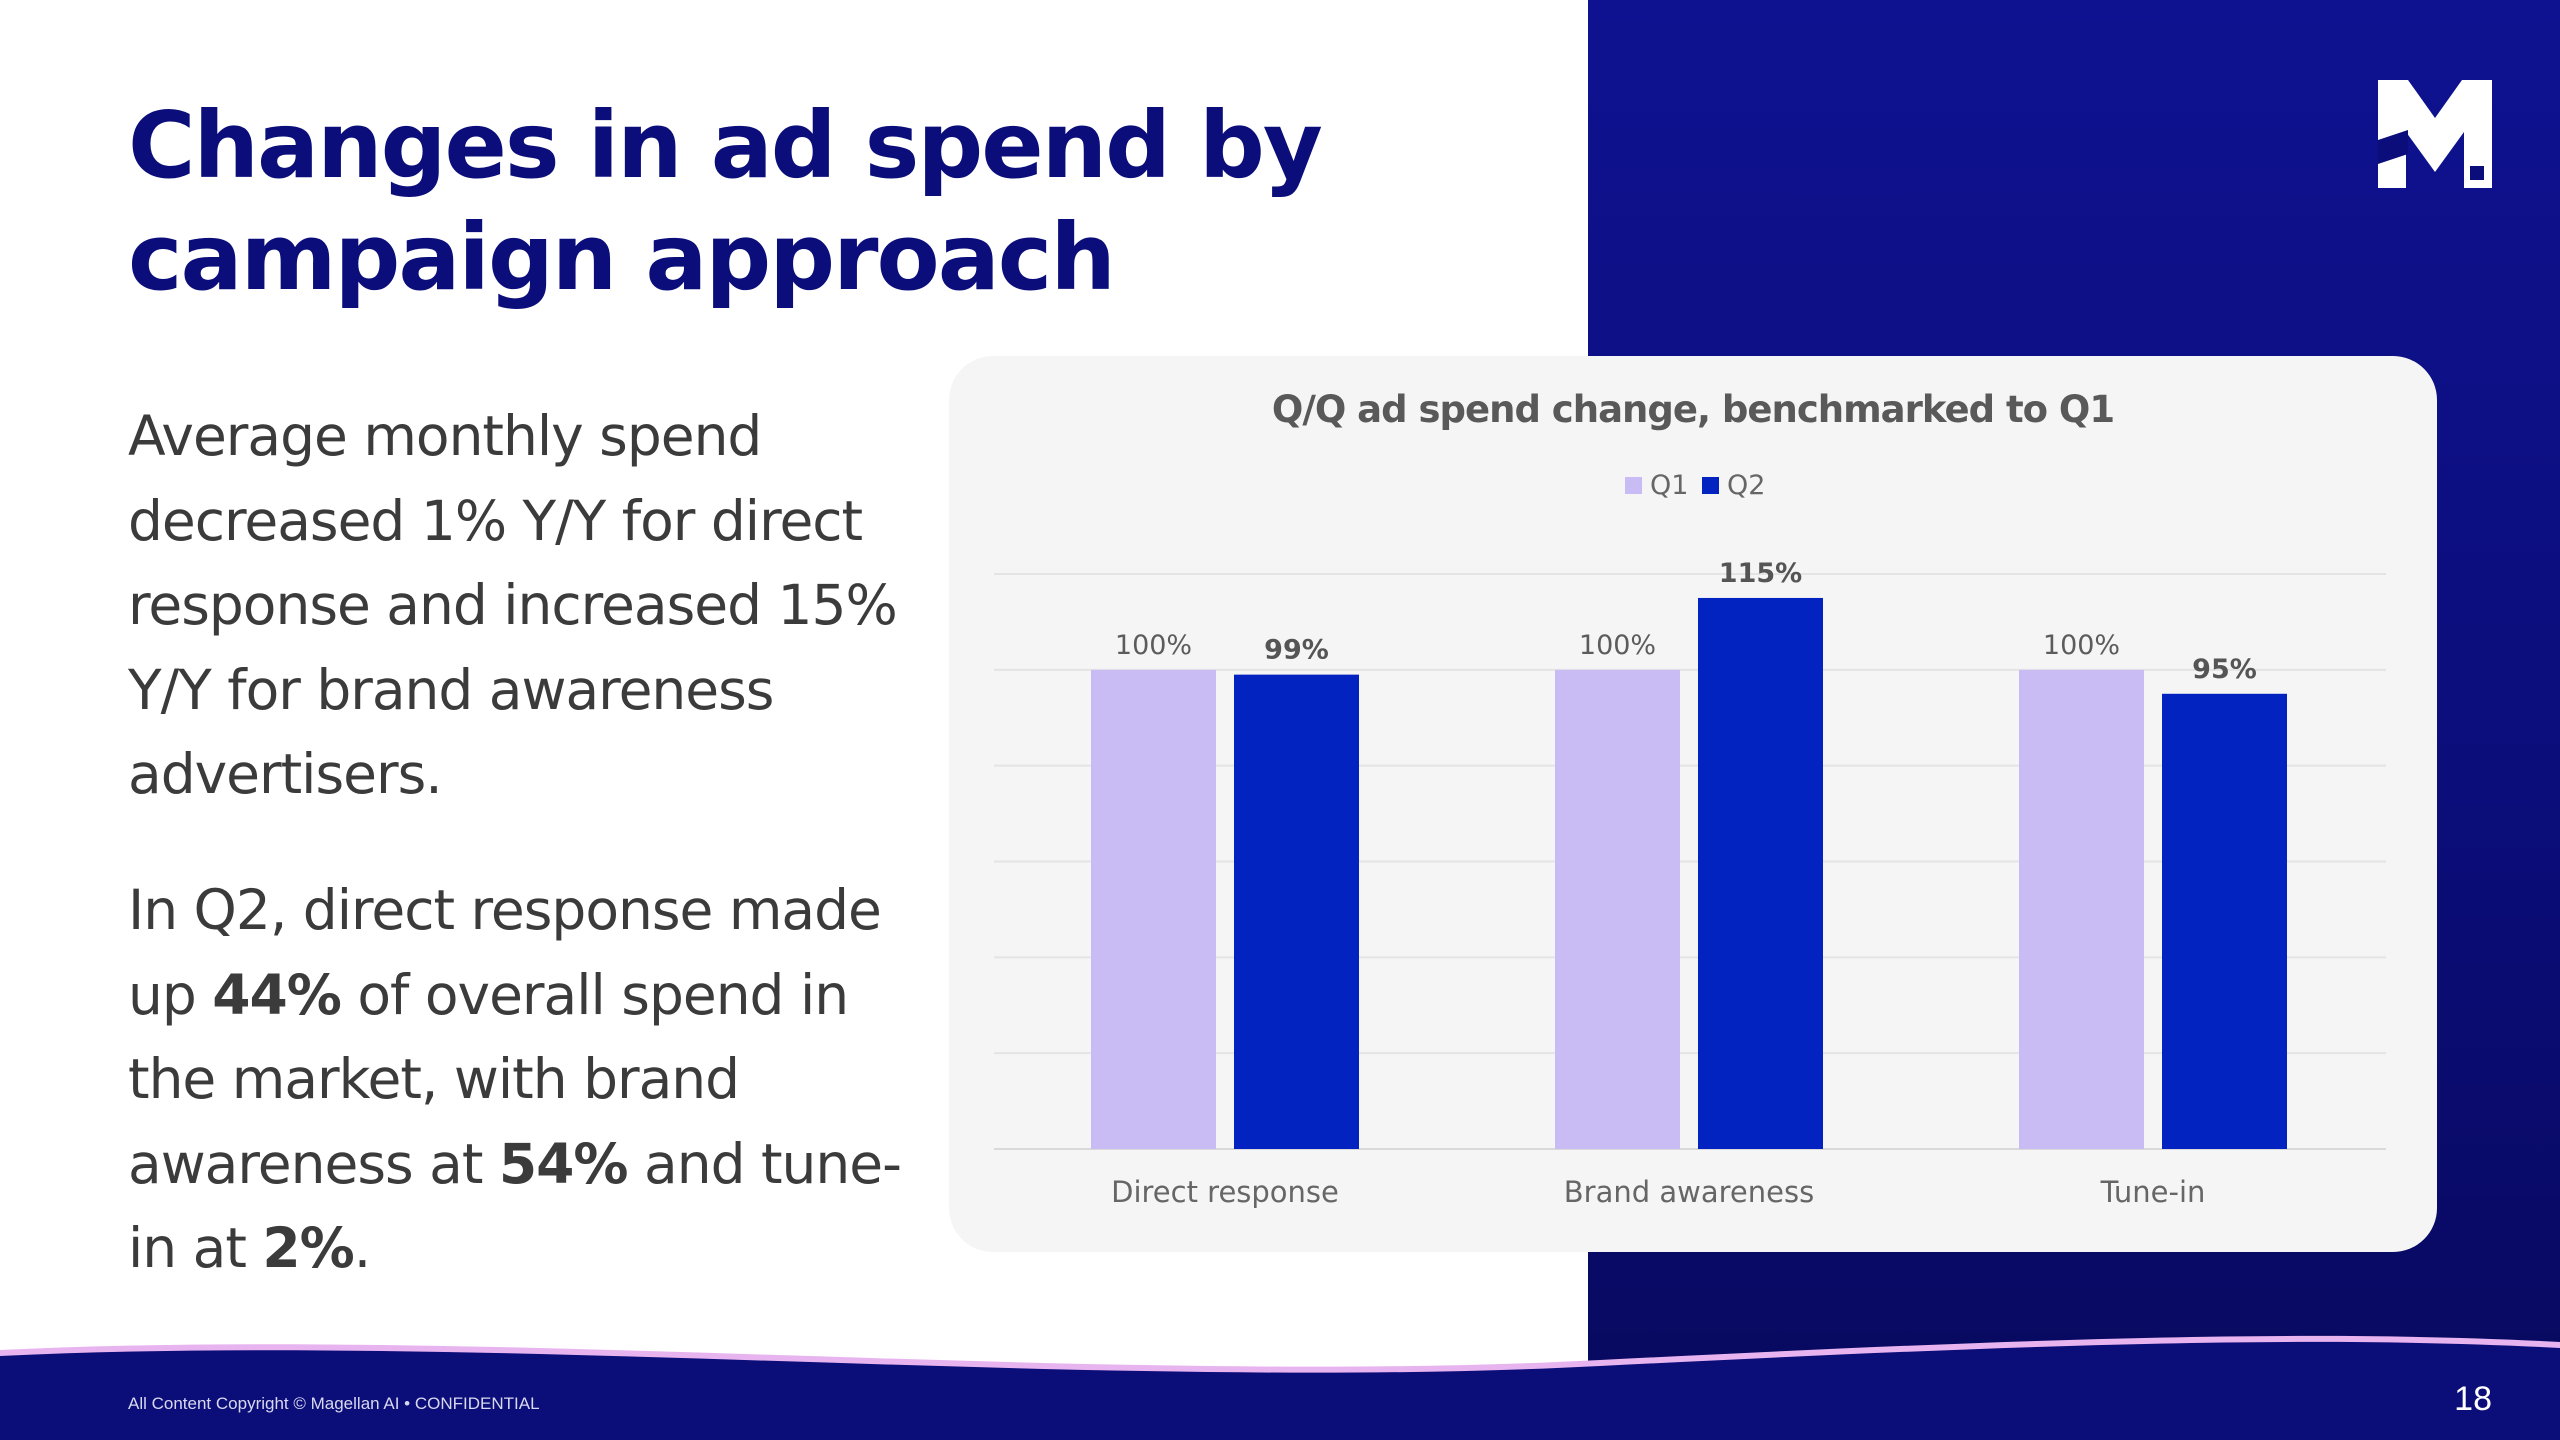  What do you see at coordinates (1760, 573) in the screenshot?
I see `value-label-q2-2: 115%` at bounding box center [1760, 573].